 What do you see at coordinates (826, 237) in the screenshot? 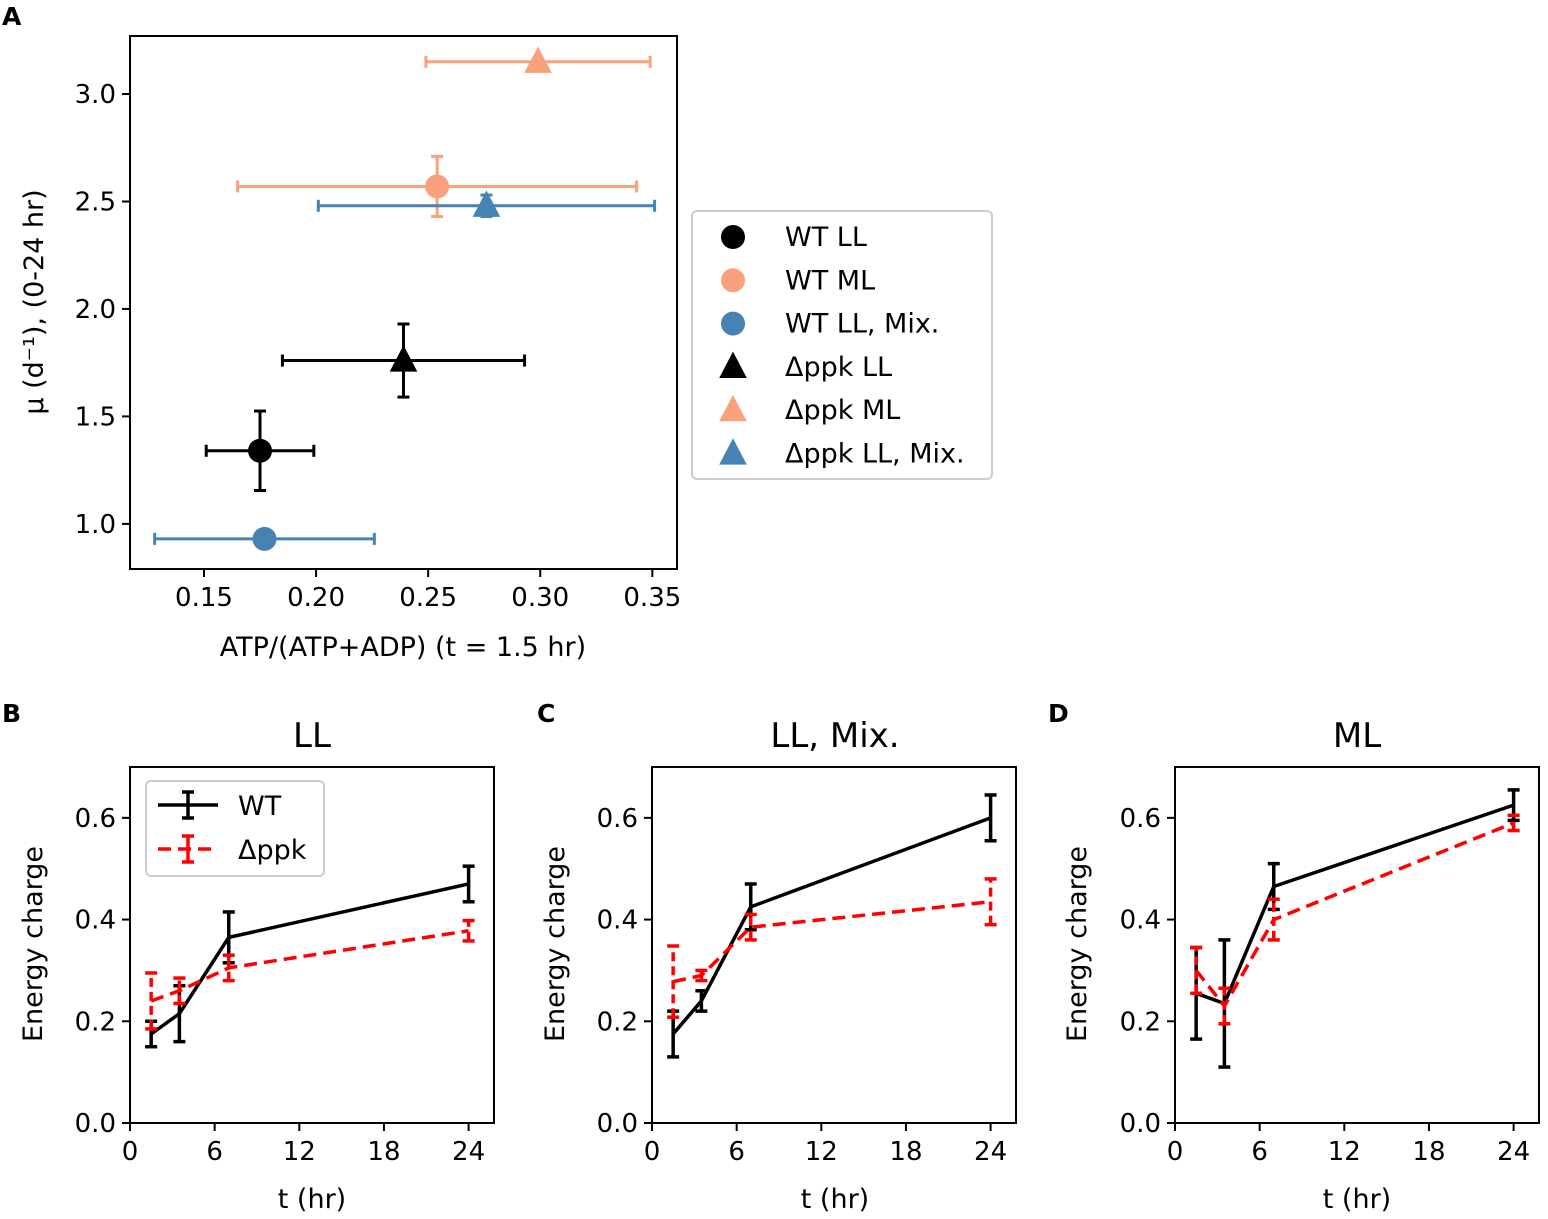
I see `panel-a-legend-label: WT LL` at bounding box center [826, 237].